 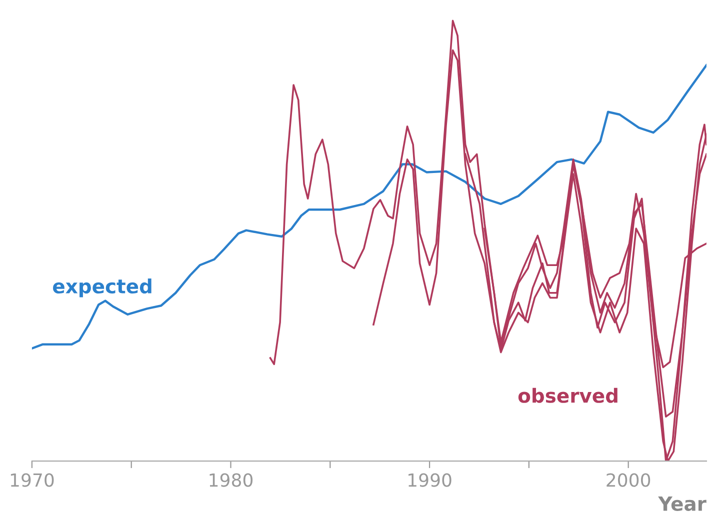 What do you see at coordinates (32, 480) in the screenshot?
I see `x-tick-label: 1970` at bounding box center [32, 480].